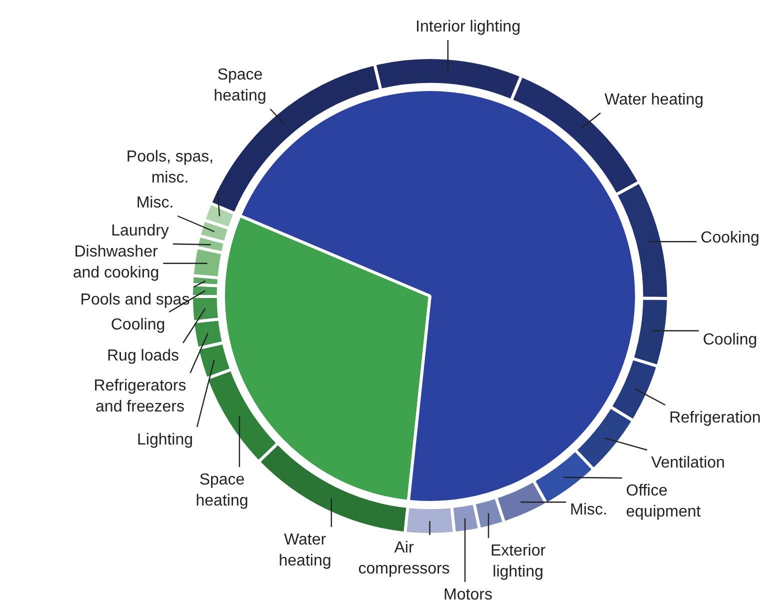 The image size is (772, 602). I want to click on slice-label: Pools and spas, so click(135, 299).